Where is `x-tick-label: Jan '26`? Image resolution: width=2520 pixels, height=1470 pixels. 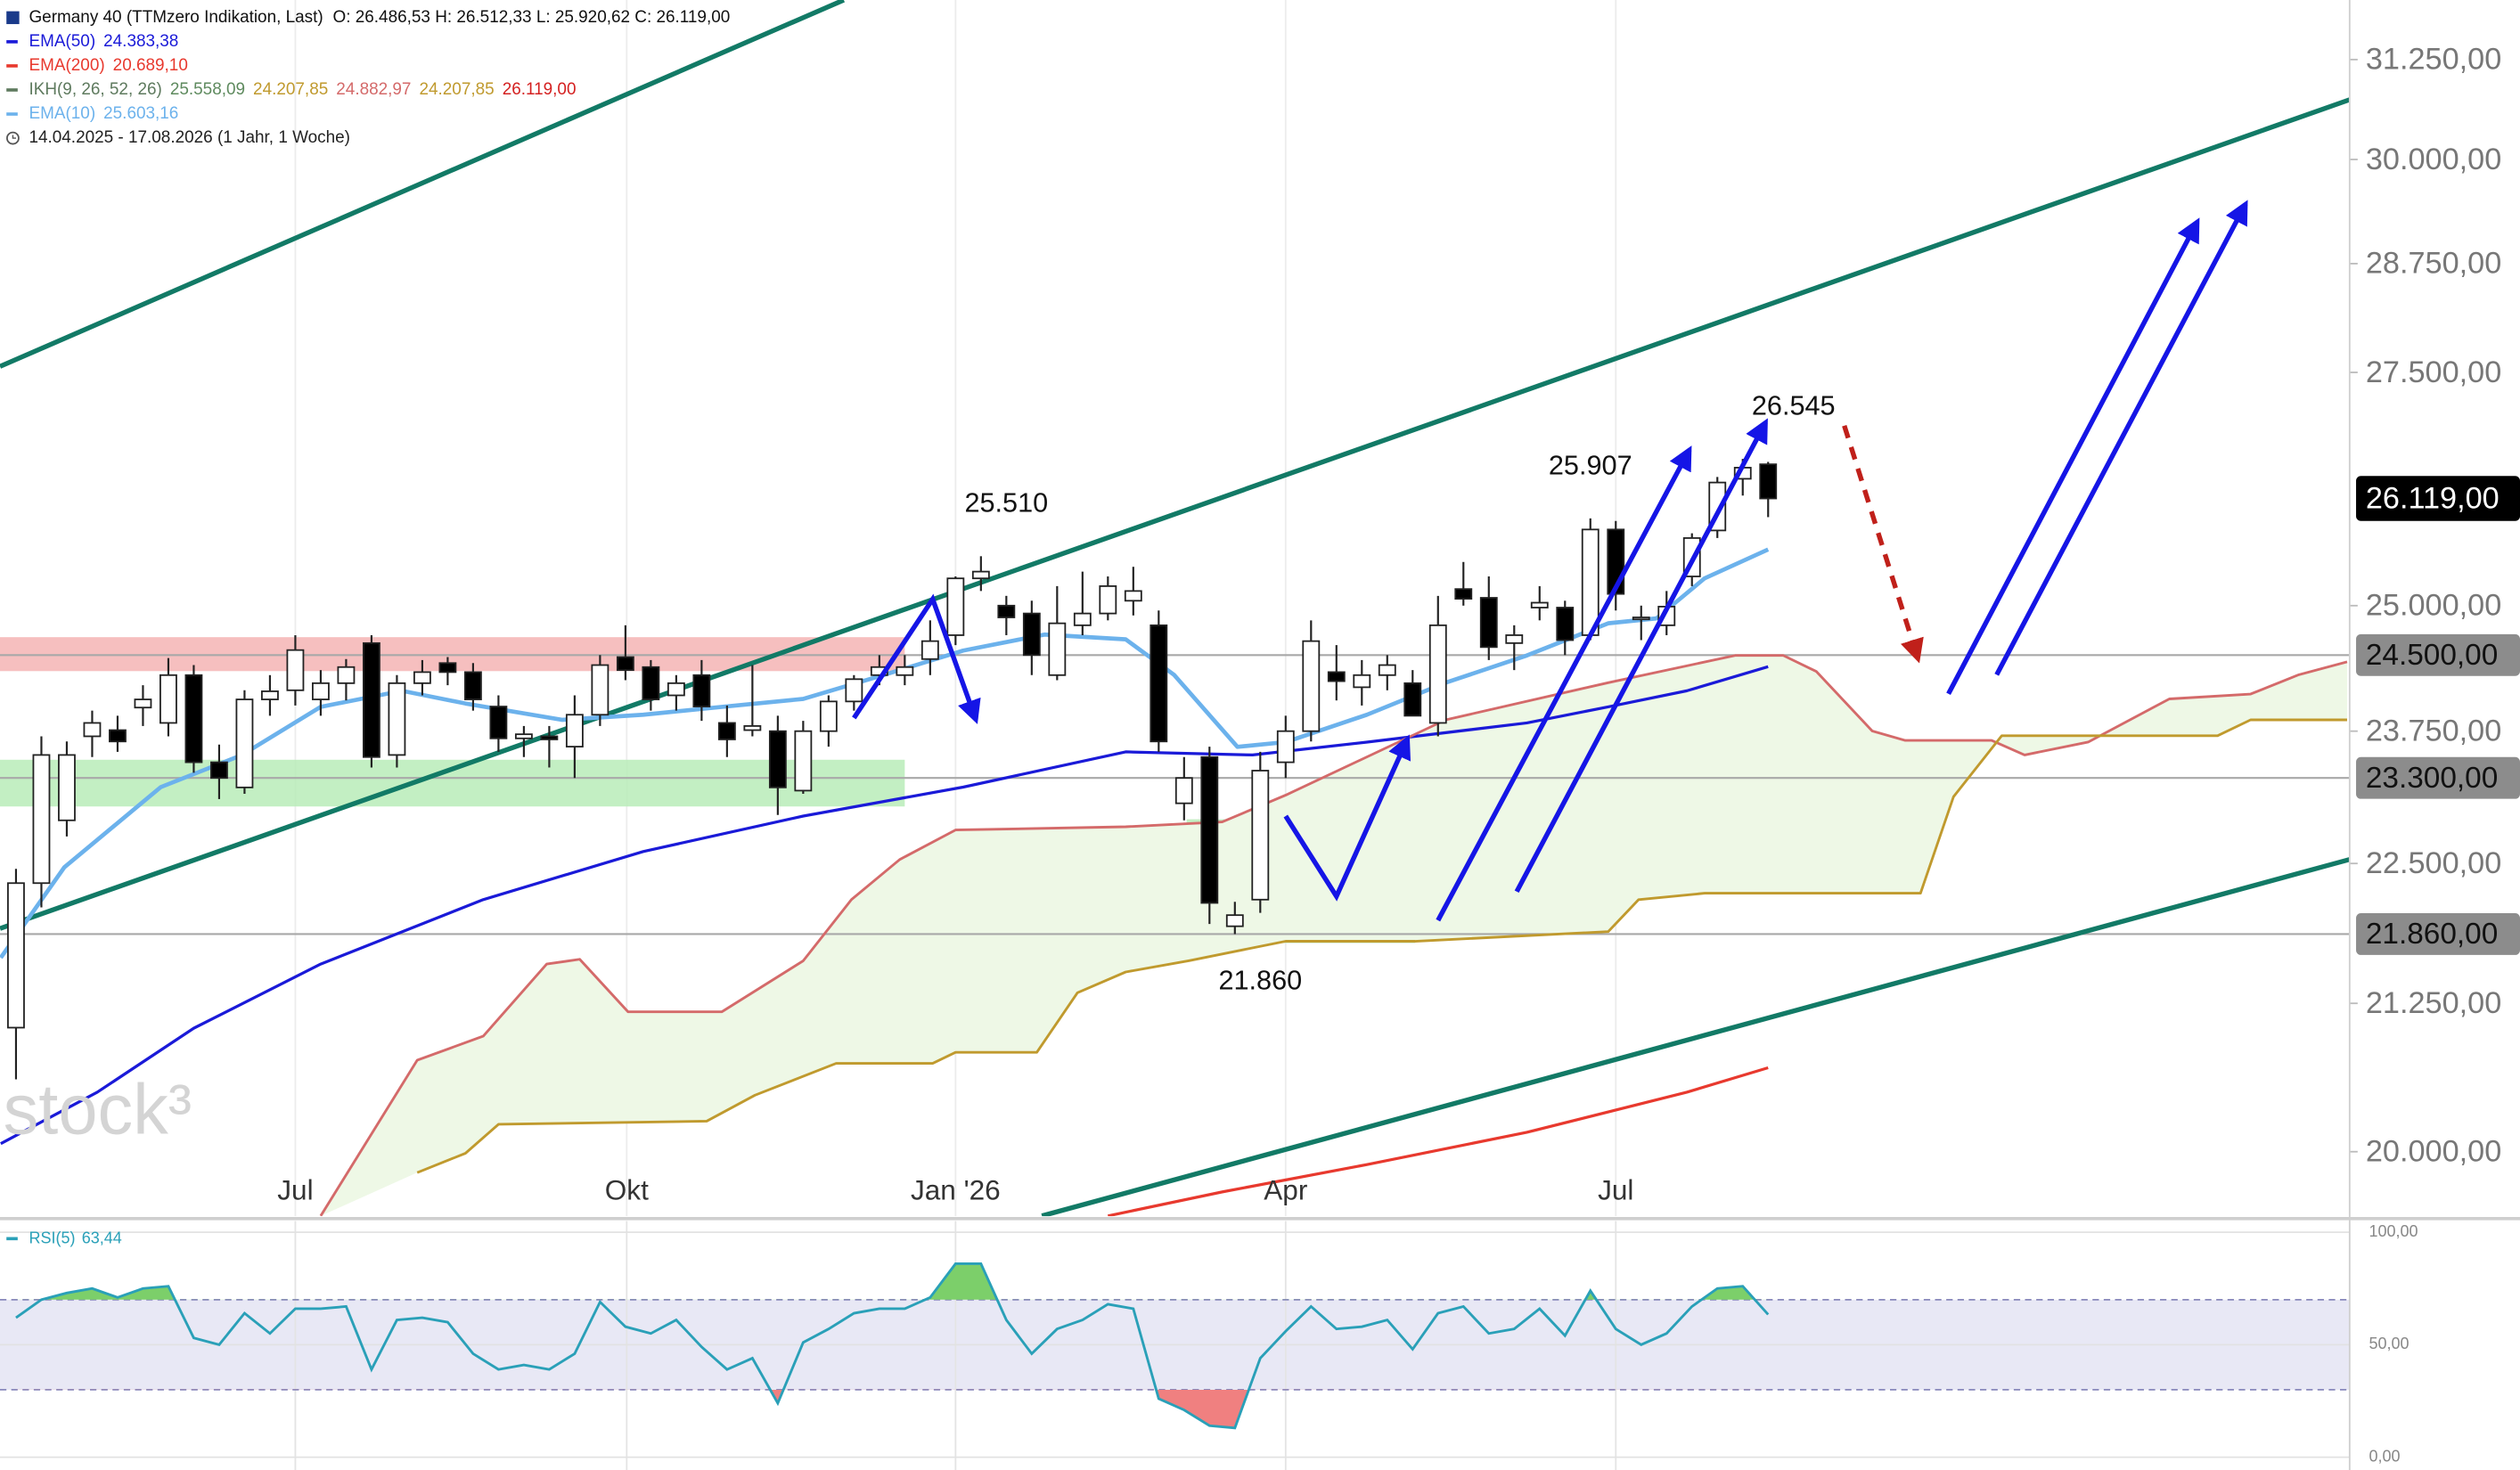 x-tick-label: Jan '26 is located at coordinates (956, 1189).